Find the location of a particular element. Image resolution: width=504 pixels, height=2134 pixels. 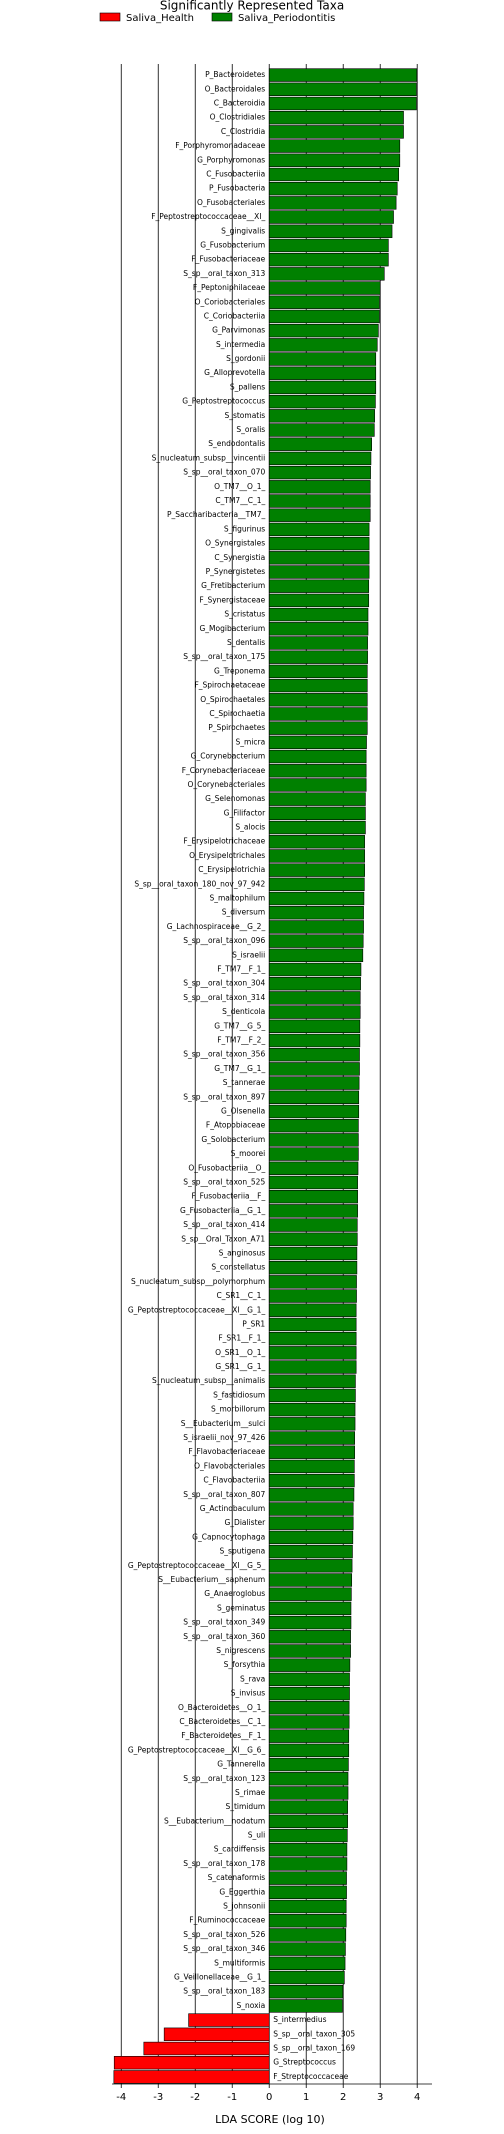

category-label: S_sp__oral_taxon_175 is located at coordinates (224, 656).